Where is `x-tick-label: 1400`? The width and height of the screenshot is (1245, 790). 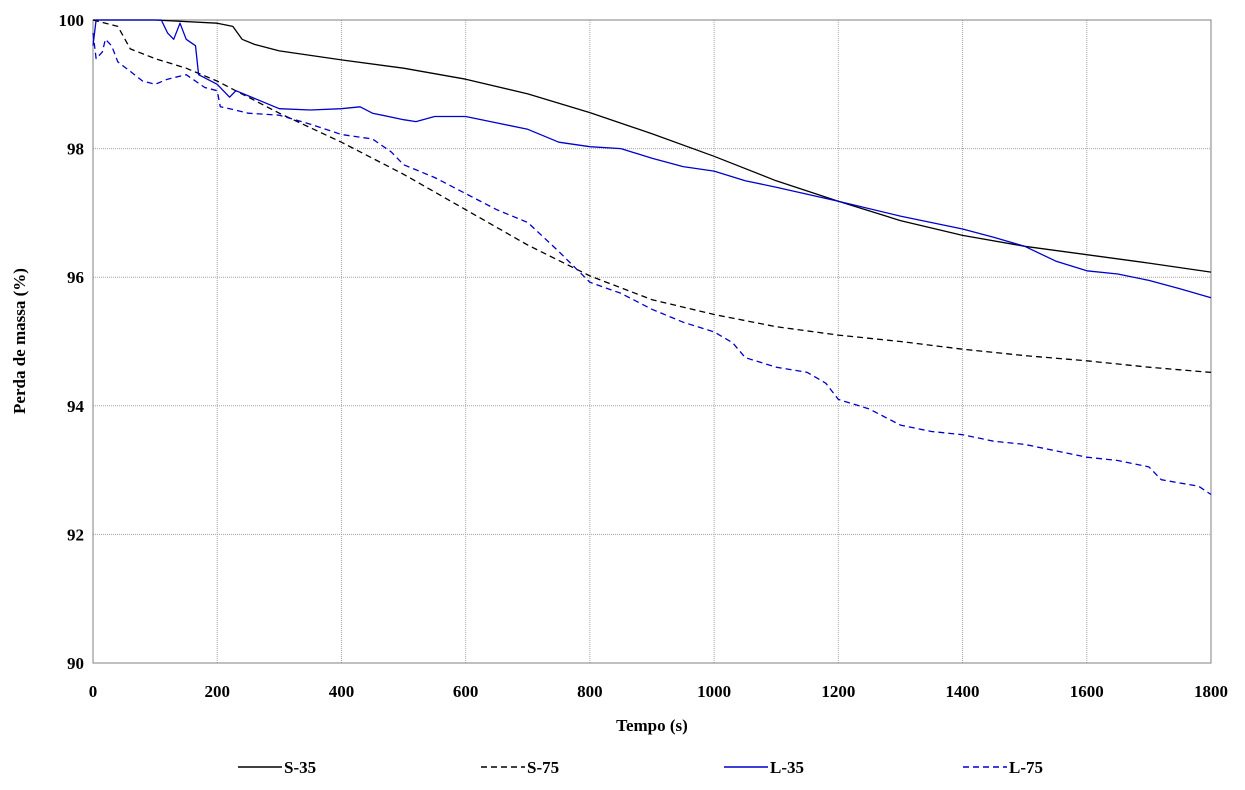
x-tick-label: 1400 is located at coordinates (963, 691).